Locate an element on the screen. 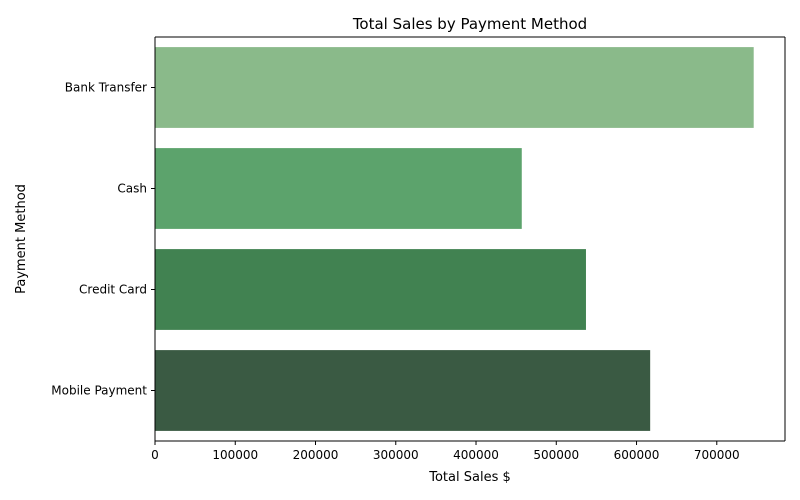 The height and width of the screenshot is (500, 800). x-tick-label: 500000 is located at coordinates (556, 455).